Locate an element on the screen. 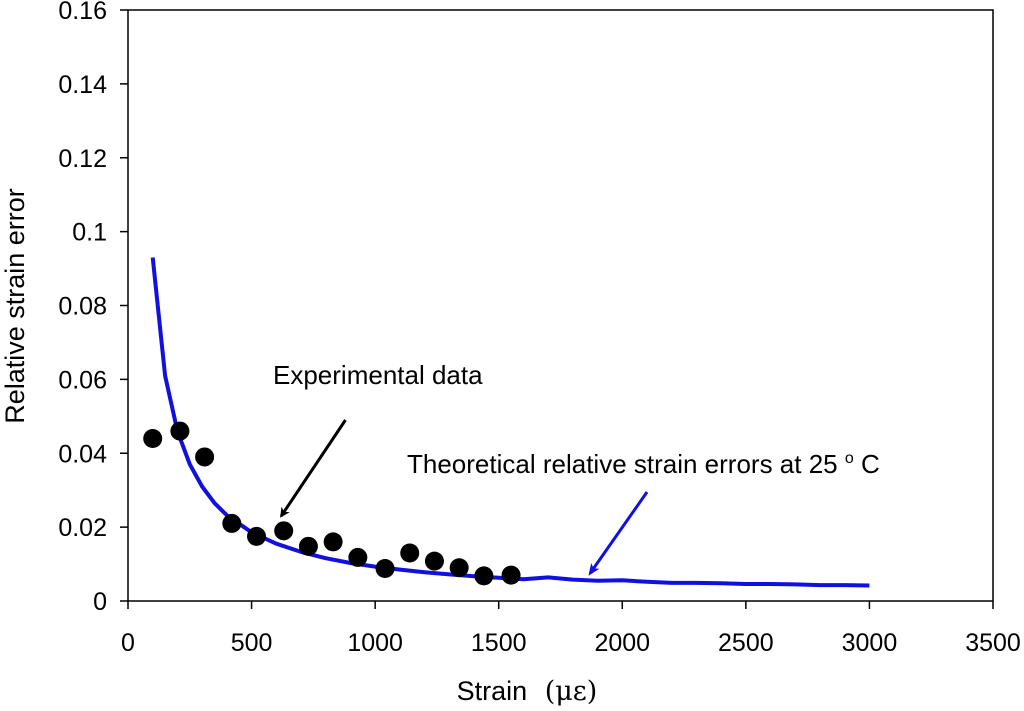 The width and height of the screenshot is (1024, 711). theoretical-arrow is located at coordinates (618, 533).